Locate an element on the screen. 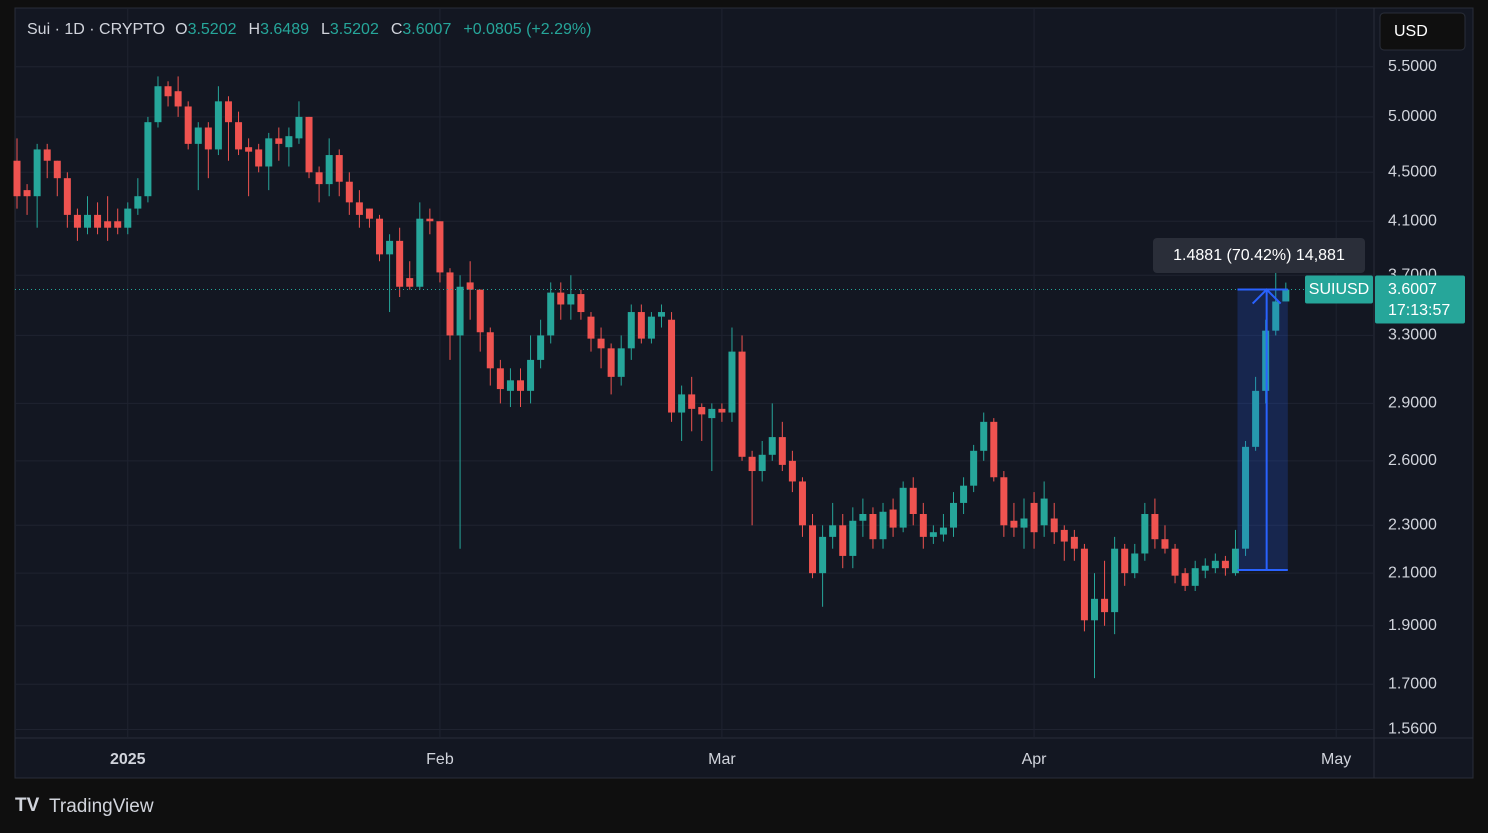 The width and height of the screenshot is (1488, 833). measure-label-box is located at coordinates (1259, 255).